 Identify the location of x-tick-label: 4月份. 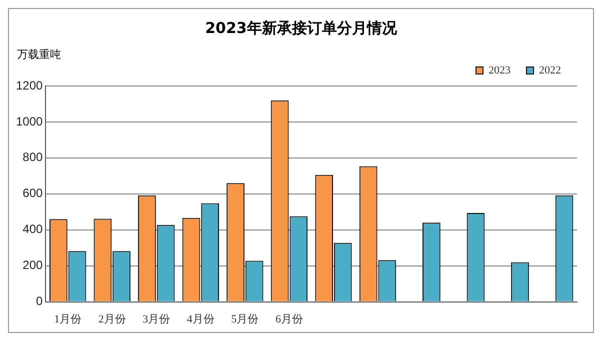
(200, 319).